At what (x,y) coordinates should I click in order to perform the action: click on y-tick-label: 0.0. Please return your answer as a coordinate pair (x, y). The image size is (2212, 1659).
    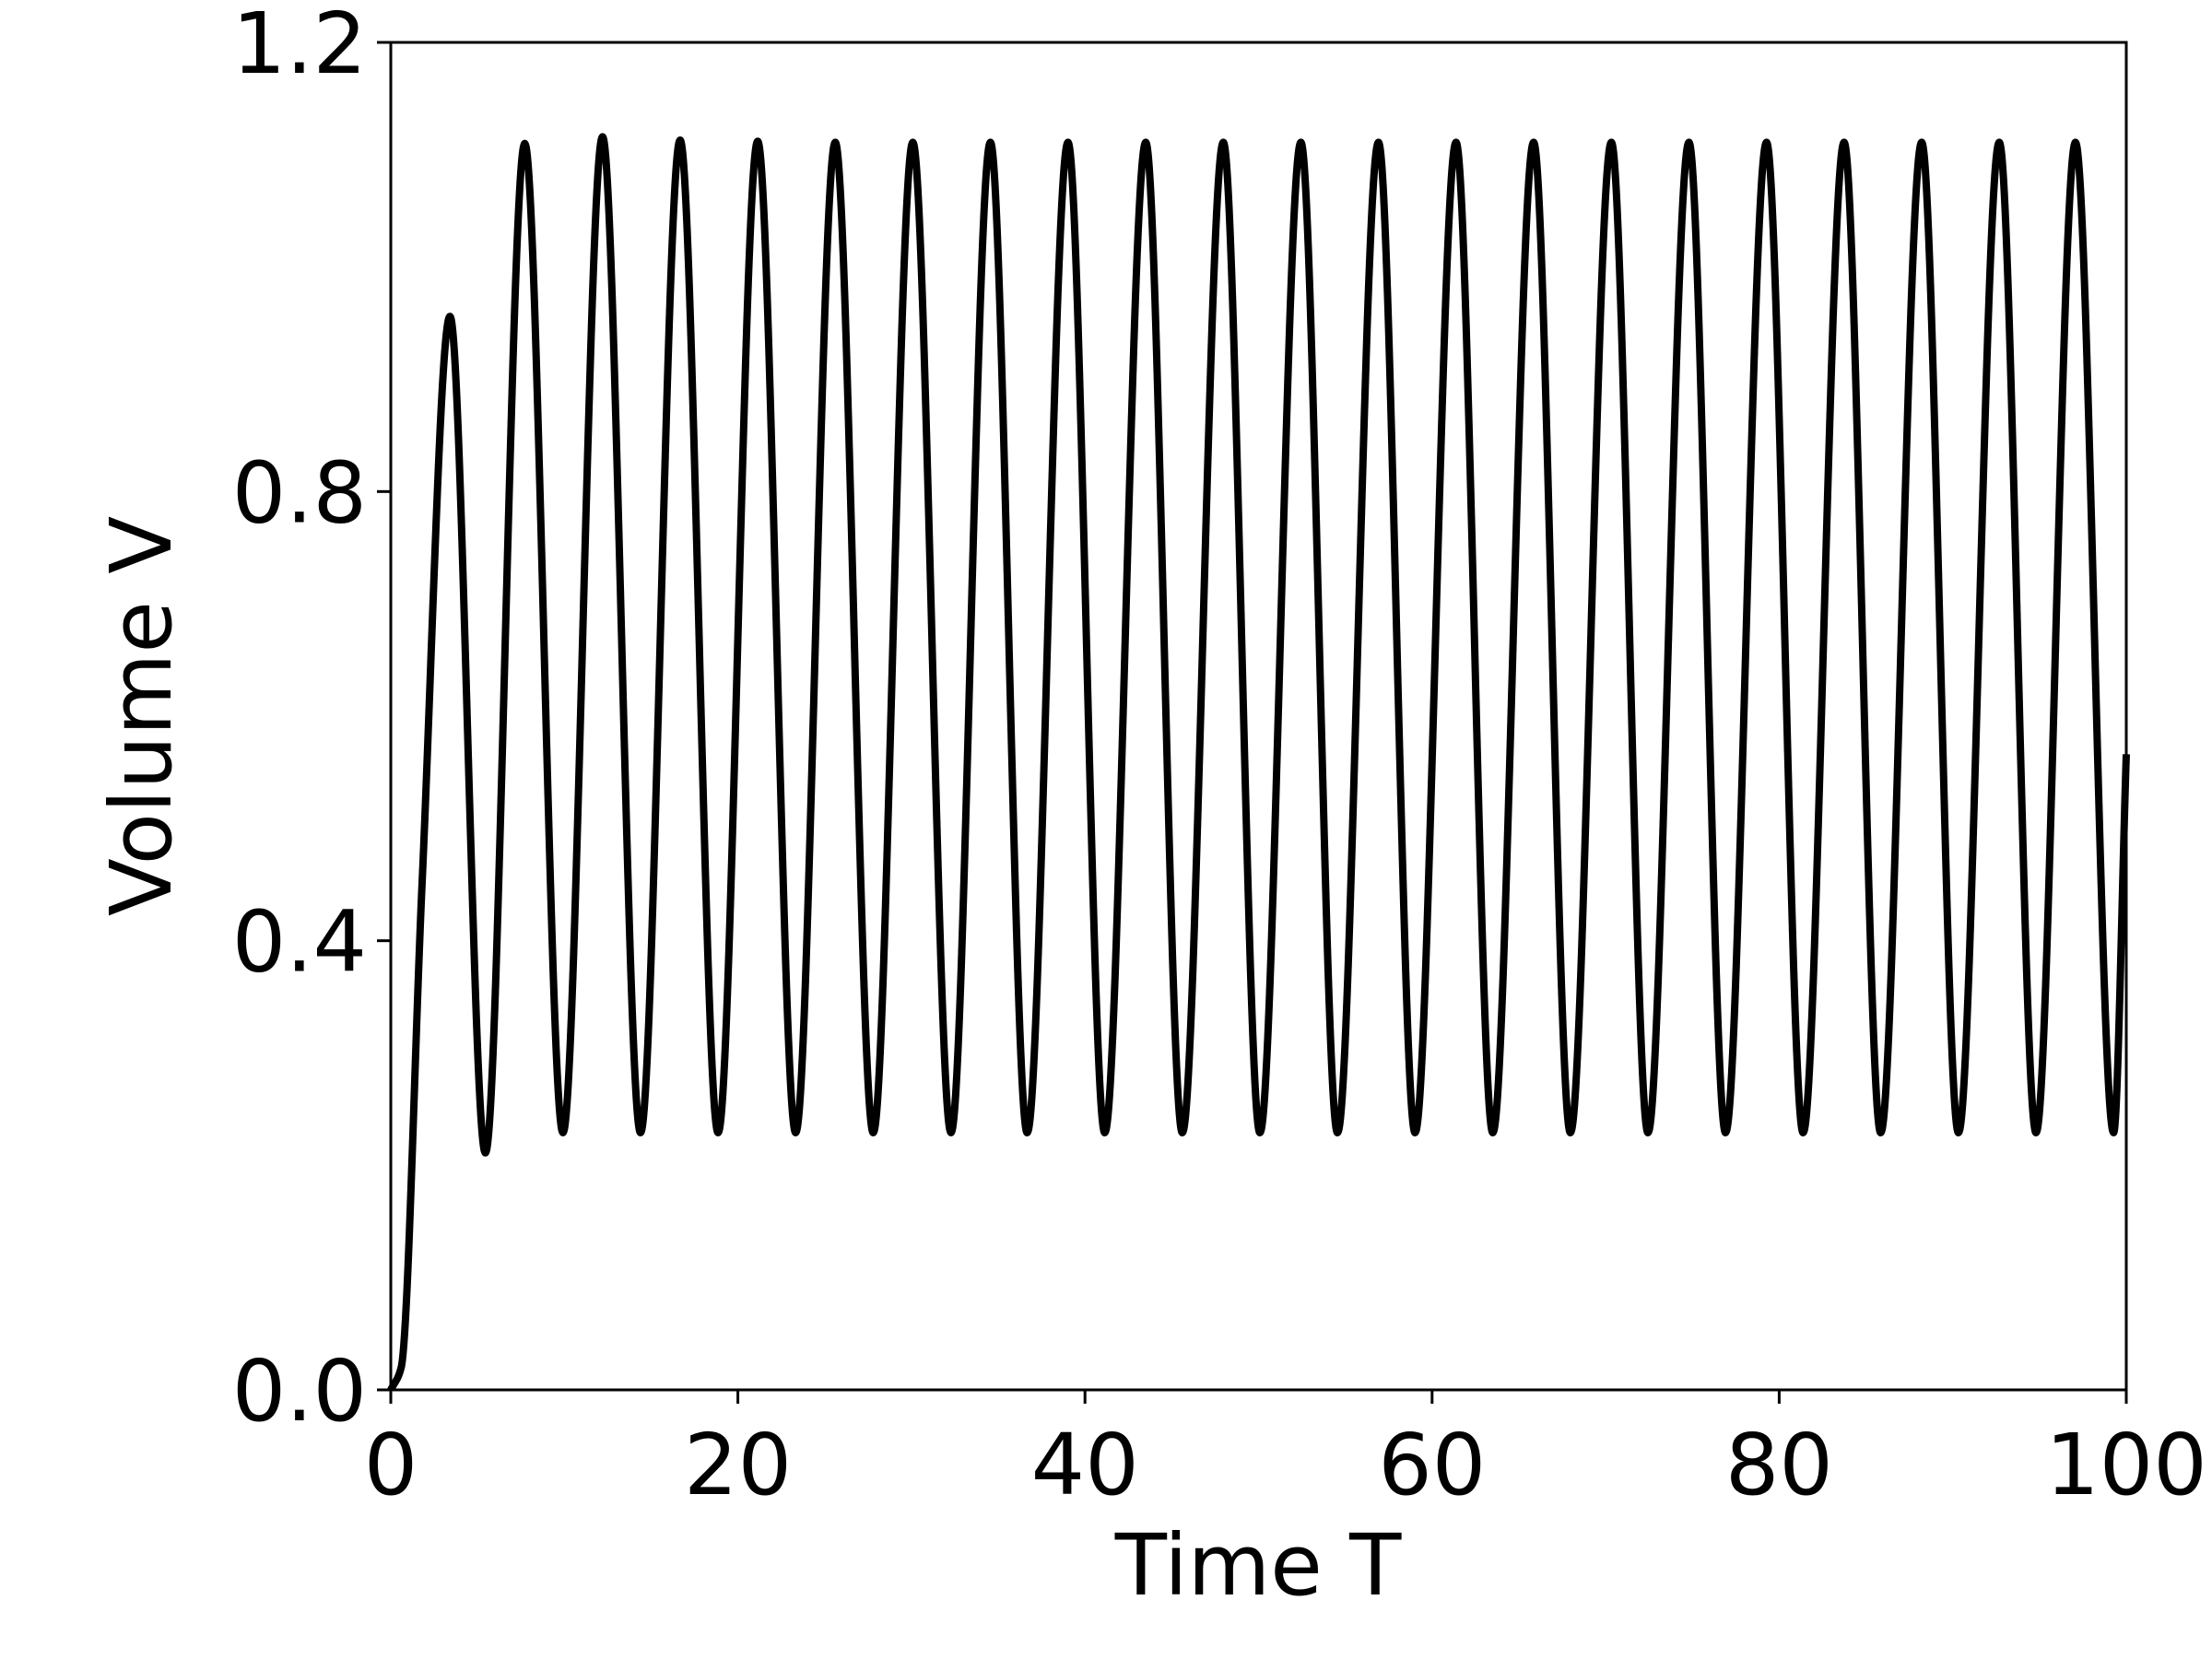
    Looking at the image, I should click on (299, 1391).